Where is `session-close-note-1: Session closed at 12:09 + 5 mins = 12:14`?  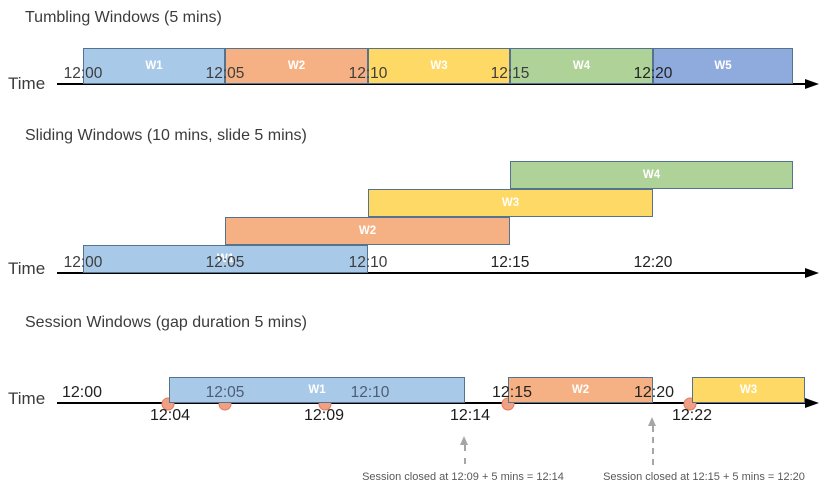
session-close-note-1: Session closed at 12:09 + 5 mins = 12:14 is located at coordinates (463, 477).